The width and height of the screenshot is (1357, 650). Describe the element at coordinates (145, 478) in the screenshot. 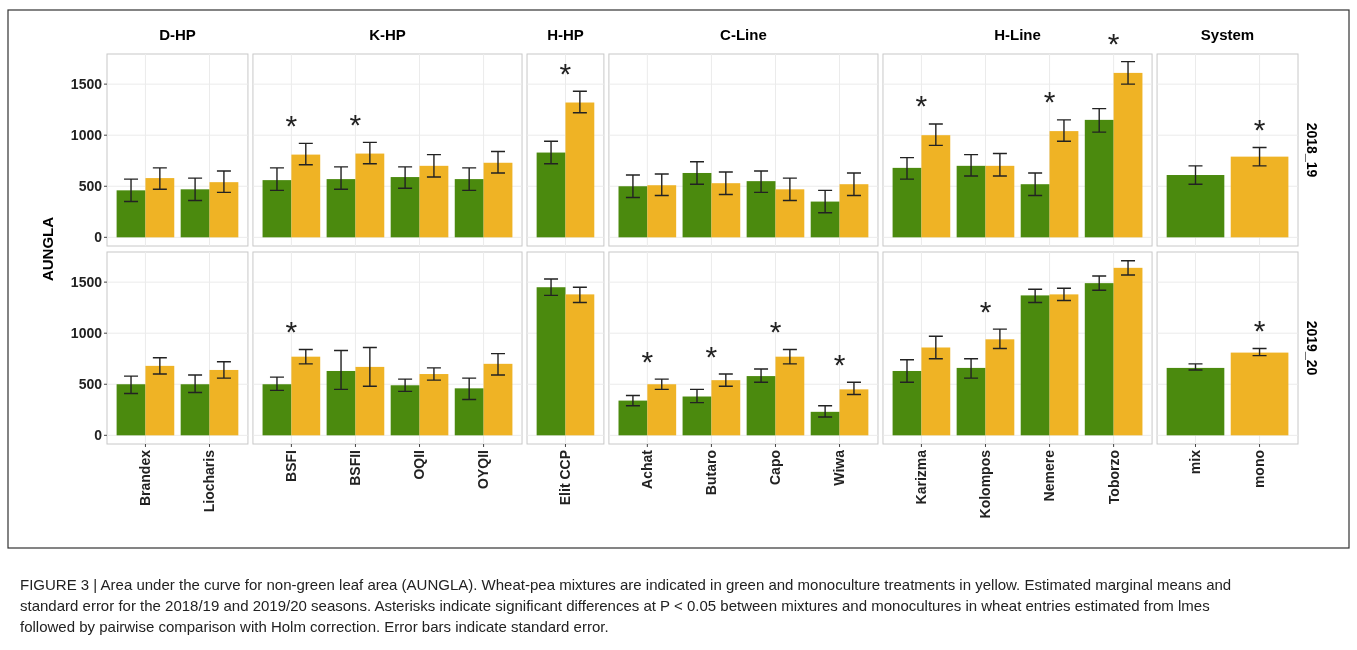

I see `x-tick-label: Brandex` at that location.